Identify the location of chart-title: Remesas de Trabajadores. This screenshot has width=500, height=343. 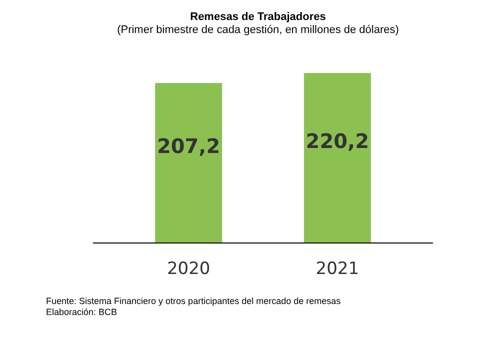
(258, 17).